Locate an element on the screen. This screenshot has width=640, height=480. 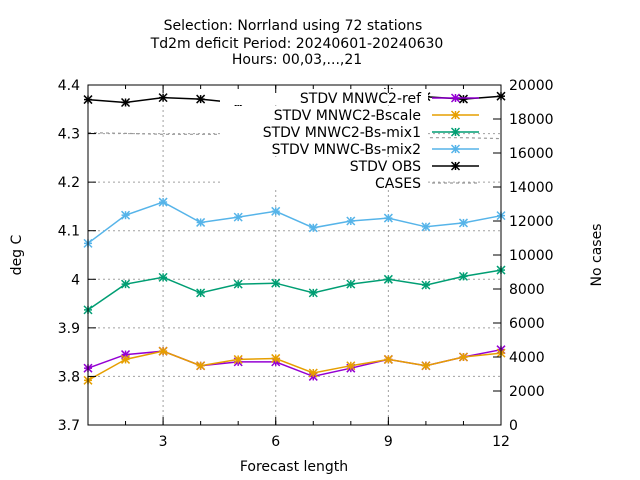
legend-entry: STDV OBS is located at coordinates (349, 166).